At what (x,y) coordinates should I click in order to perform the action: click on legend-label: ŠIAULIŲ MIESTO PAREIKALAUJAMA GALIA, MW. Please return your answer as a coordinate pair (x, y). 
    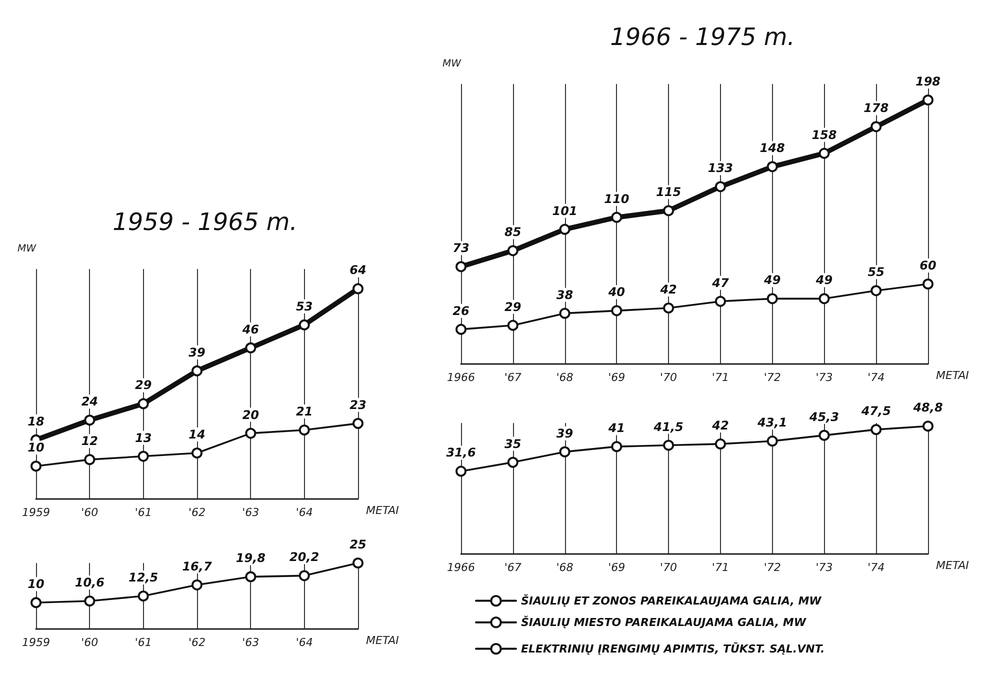
    Looking at the image, I should click on (664, 621).